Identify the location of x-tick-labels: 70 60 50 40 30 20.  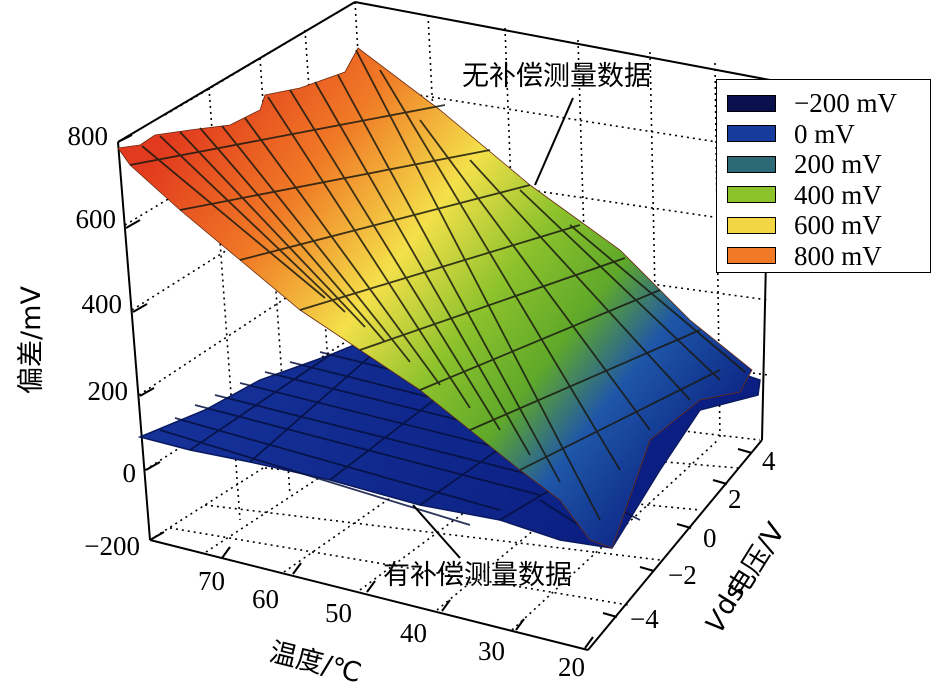
(391, 624).